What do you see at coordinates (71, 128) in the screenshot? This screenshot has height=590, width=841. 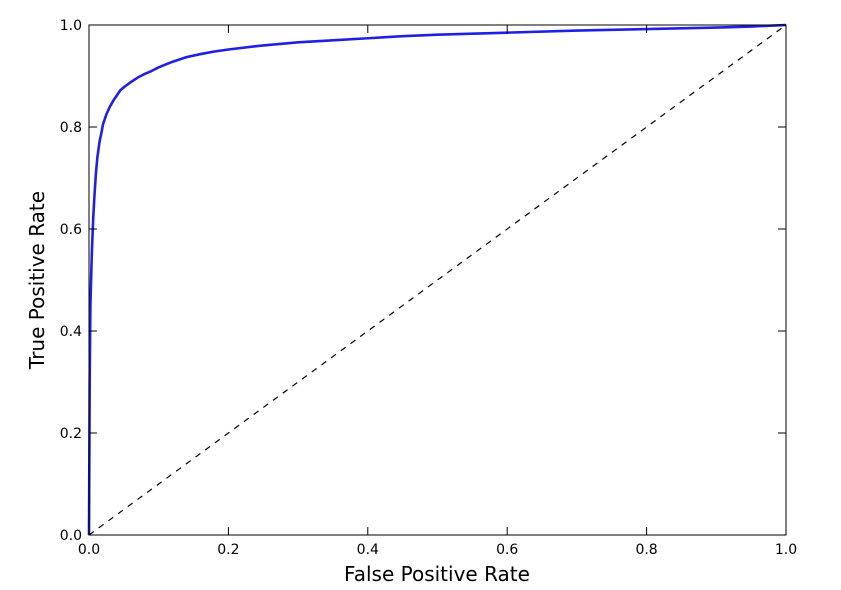 I see `y-tick-label: 0.8` at bounding box center [71, 128].